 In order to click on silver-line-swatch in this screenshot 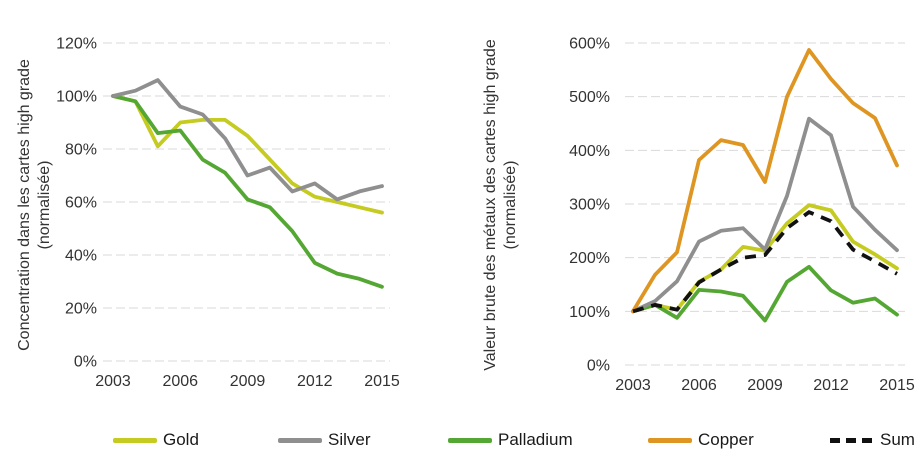, I will do `click(300, 440)`.